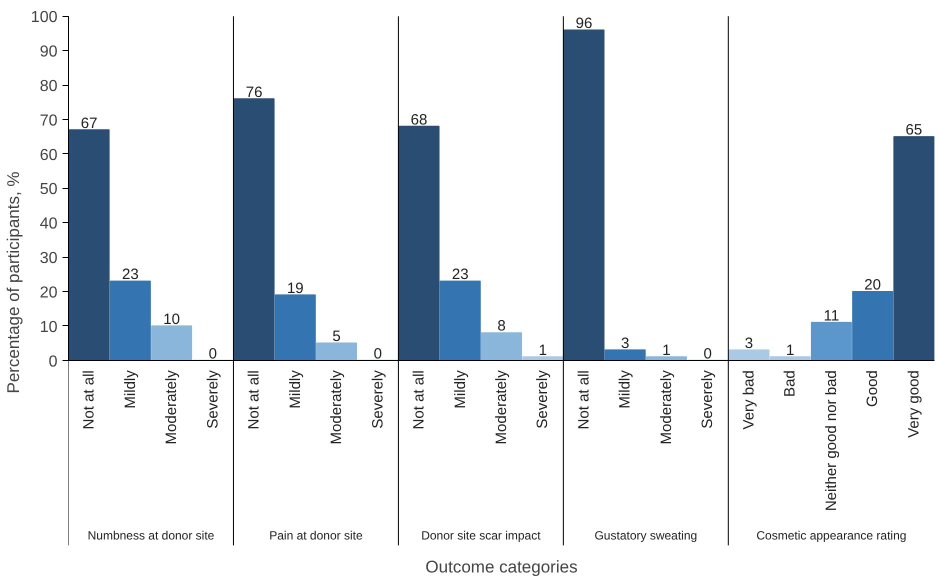  Describe the element at coordinates (49, 87) in the screenshot. I see `y-tick-label: 80` at that location.